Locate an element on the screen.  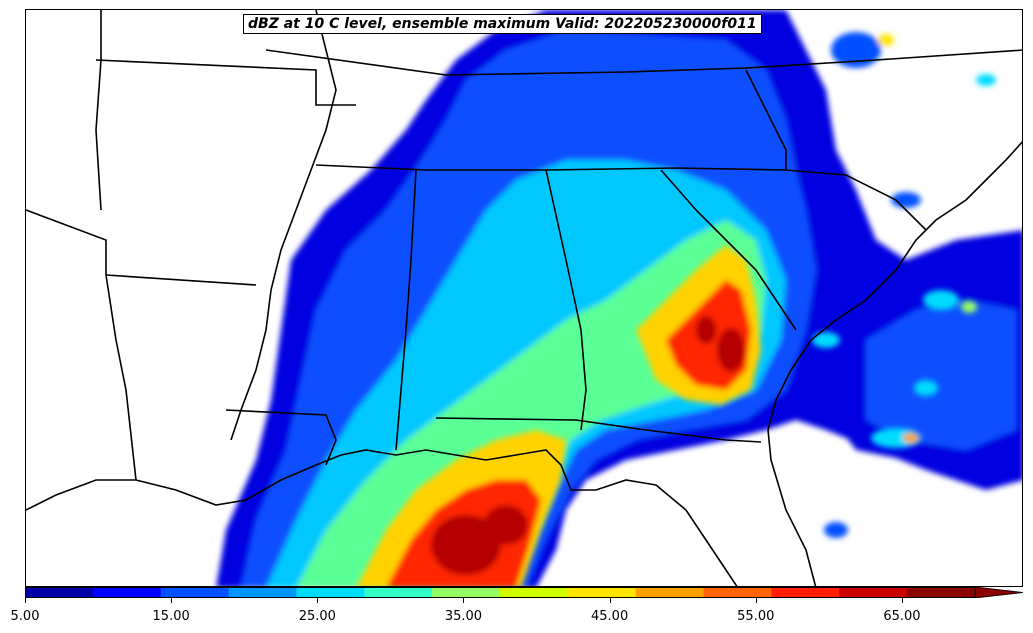
border-tn-south is located at coordinates (551, 167).